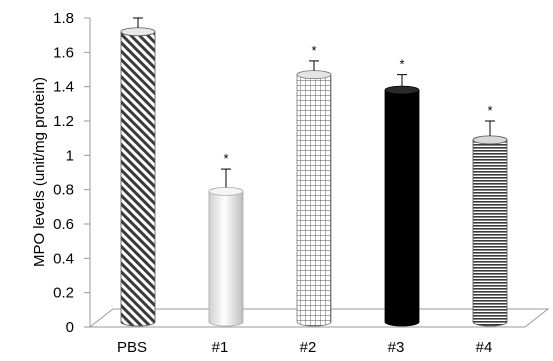 The image size is (553, 361). I want to click on x-category-label: #2, so click(308, 347).